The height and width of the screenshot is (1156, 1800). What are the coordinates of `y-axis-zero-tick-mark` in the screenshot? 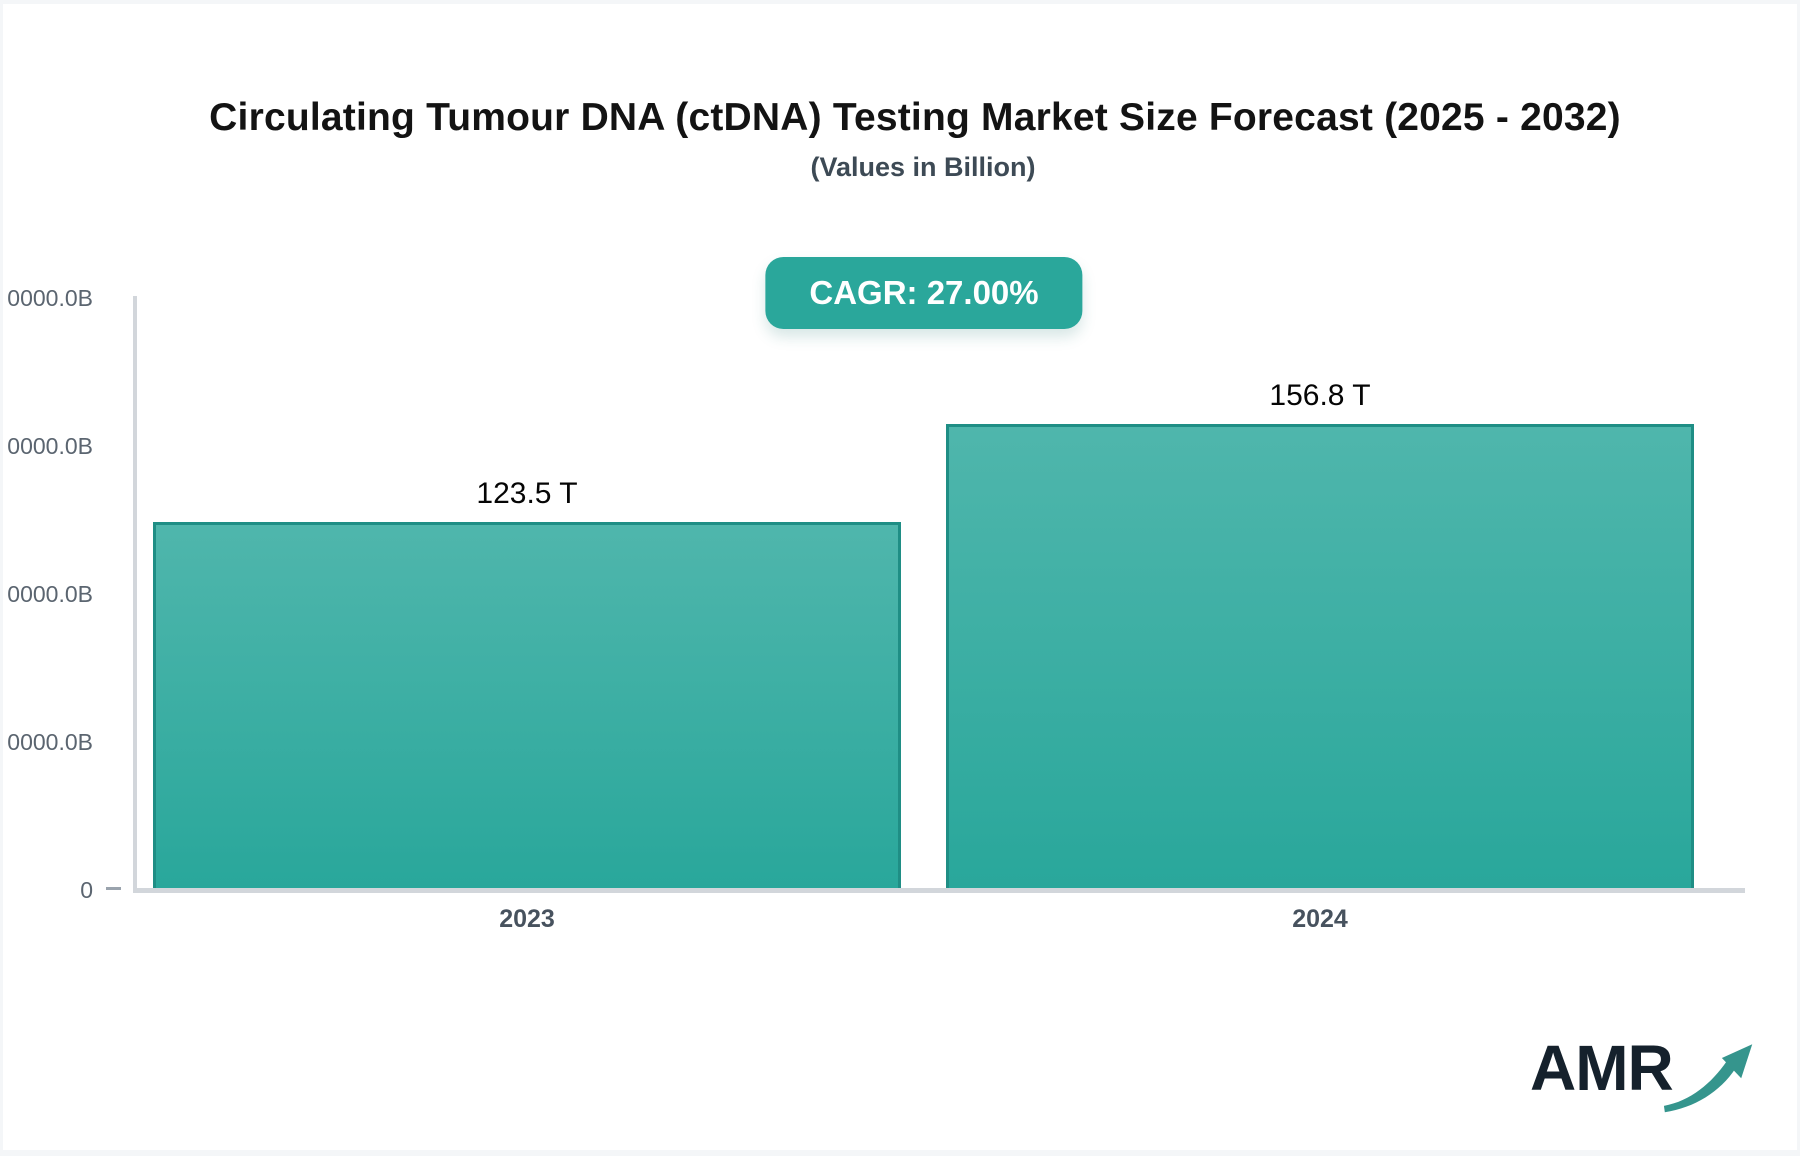 It's located at (113, 888).